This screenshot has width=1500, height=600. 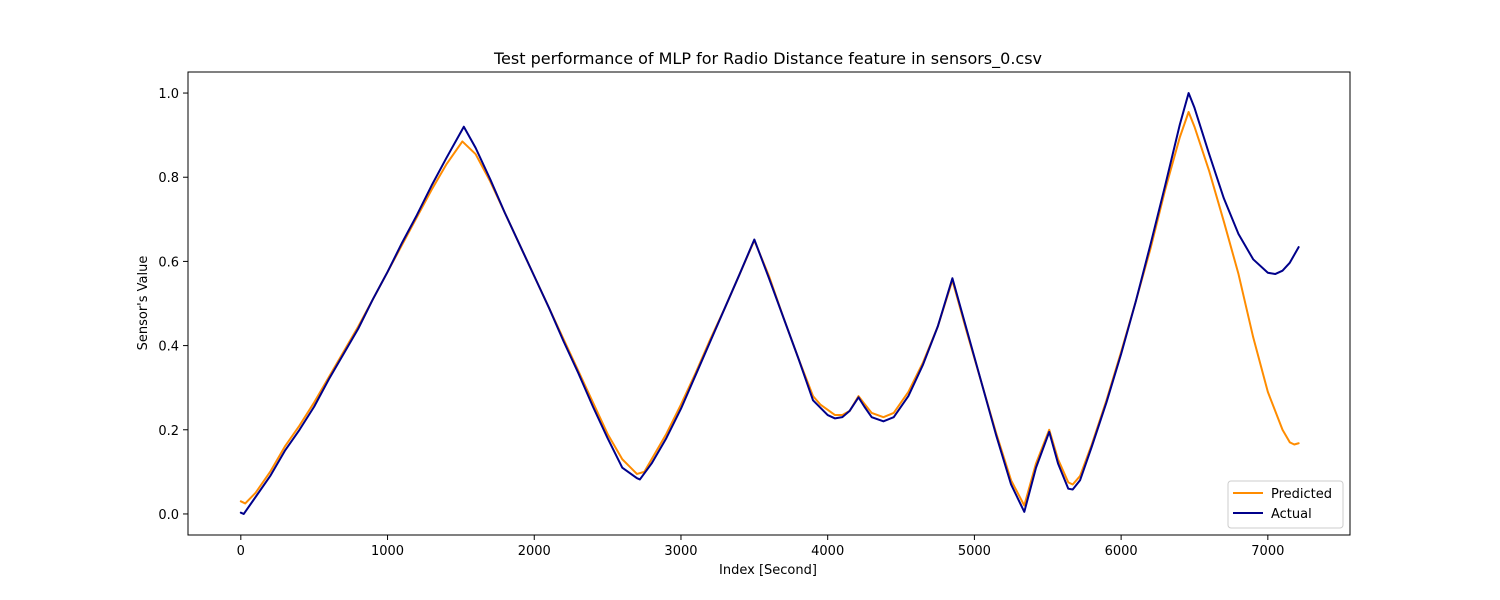 I want to click on x-tick-label: 0, so click(x=241, y=551).